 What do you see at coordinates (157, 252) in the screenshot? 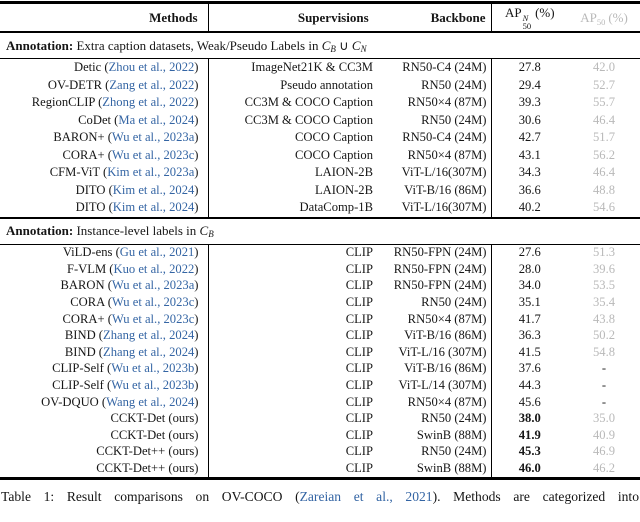
I see `citation-link: Gu et al., 2021` at bounding box center [157, 252].